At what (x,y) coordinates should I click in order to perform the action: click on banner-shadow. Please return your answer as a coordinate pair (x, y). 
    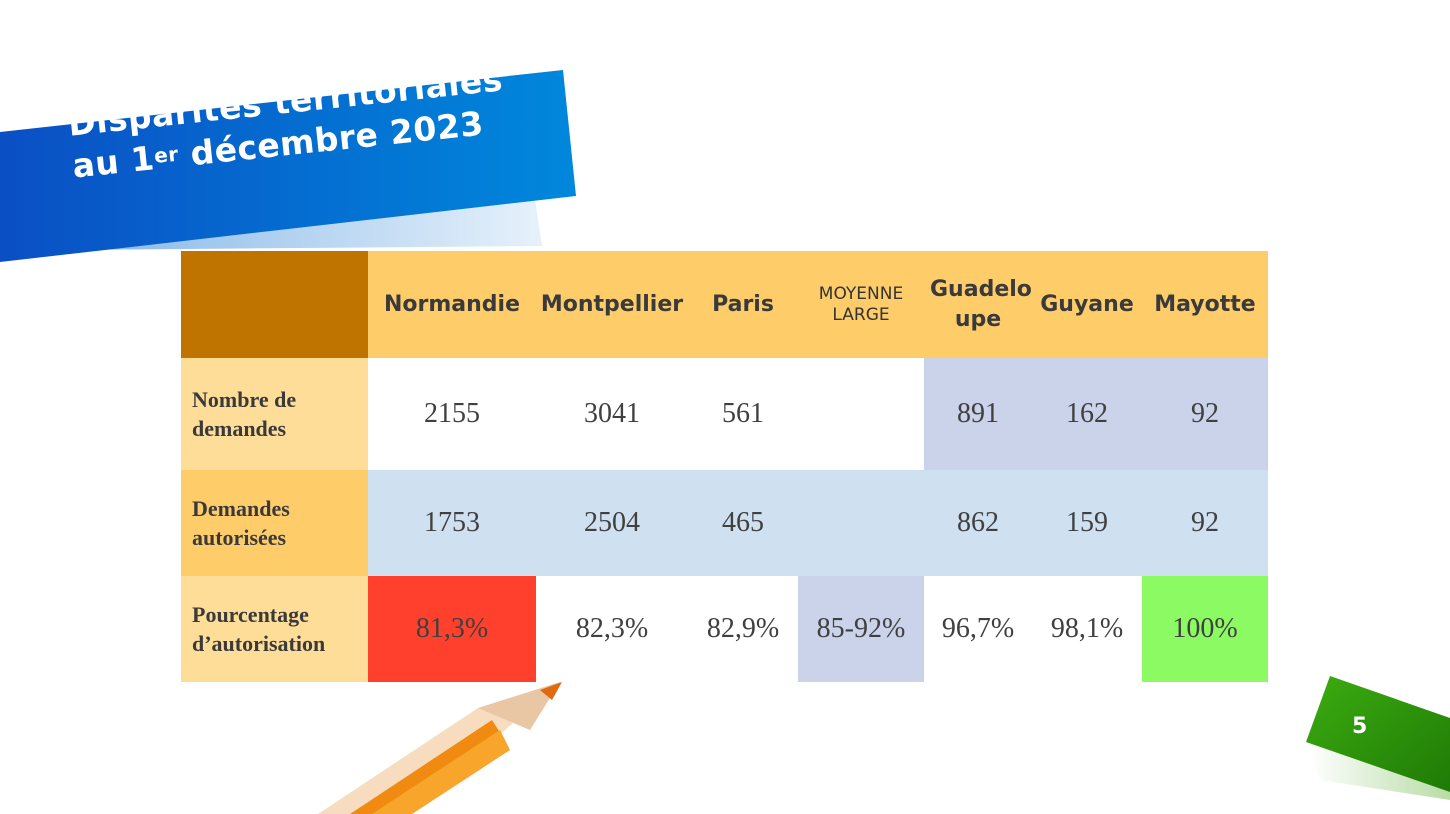
    Looking at the image, I should click on (291, 225).